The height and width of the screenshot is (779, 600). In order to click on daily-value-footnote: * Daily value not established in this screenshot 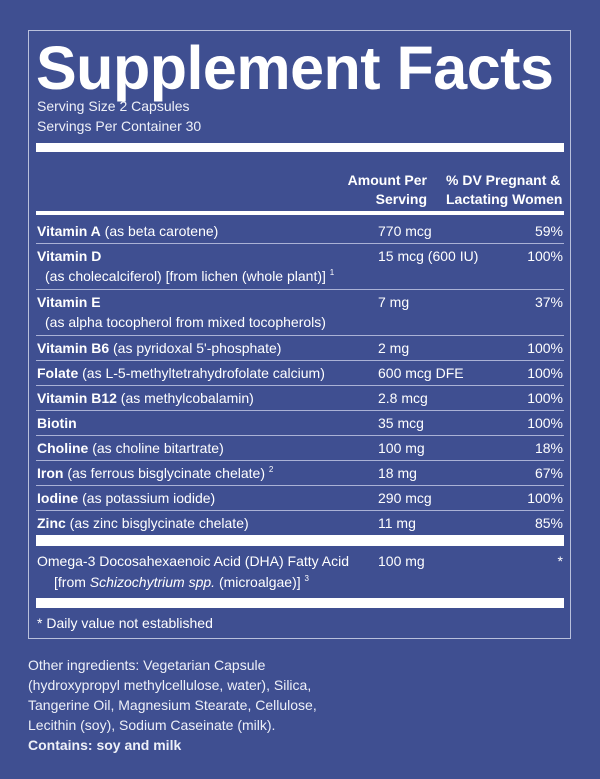, I will do `click(125, 623)`.